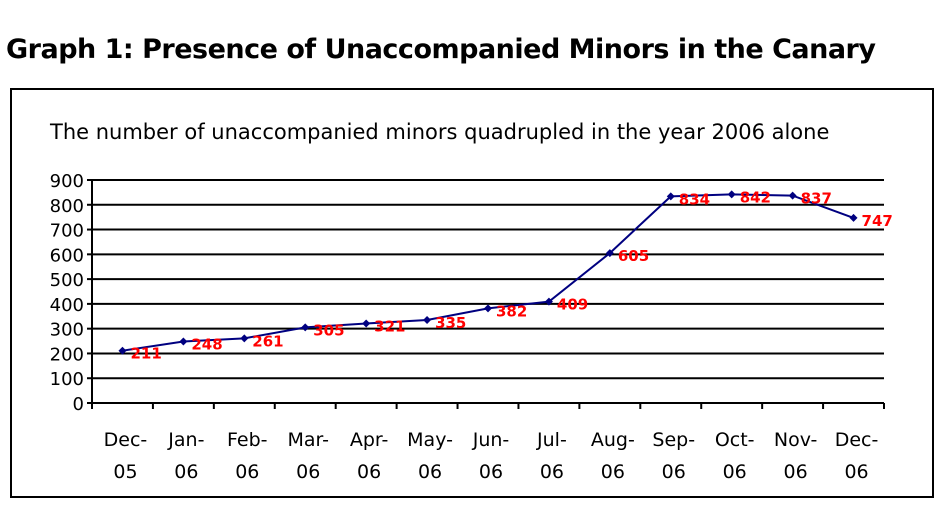  I want to click on x-tick-label: Feb- 06, so click(247, 456).